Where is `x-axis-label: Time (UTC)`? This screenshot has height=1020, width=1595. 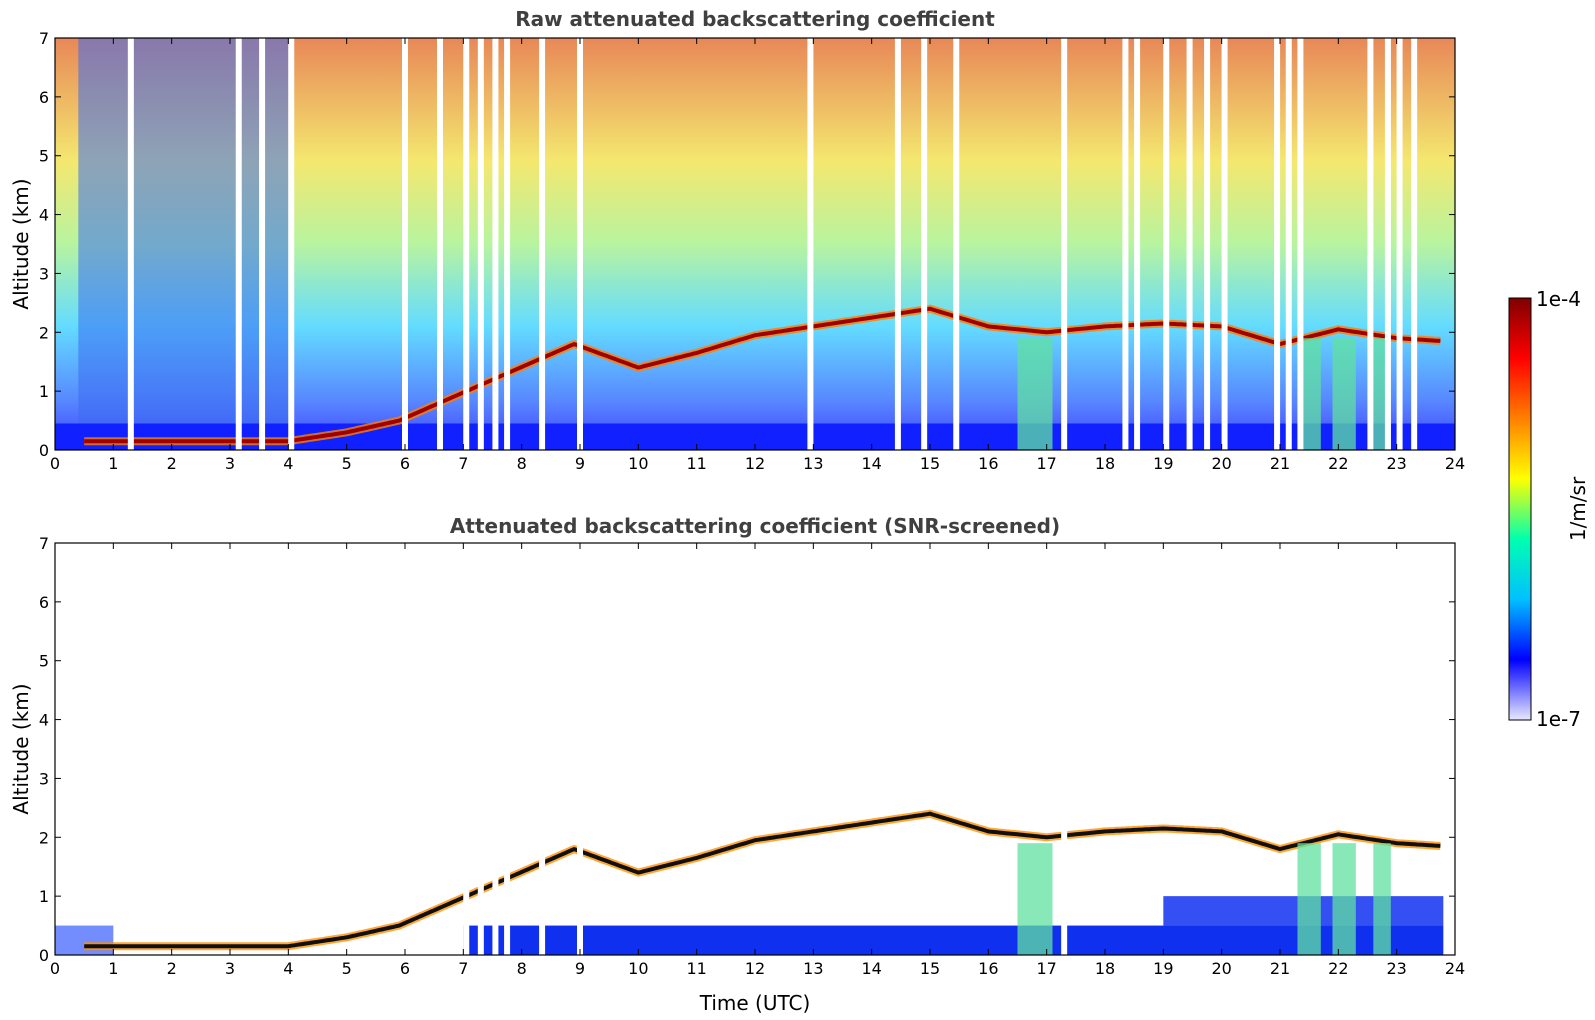
x-axis-label: Time (UTC) is located at coordinates (755, 1003).